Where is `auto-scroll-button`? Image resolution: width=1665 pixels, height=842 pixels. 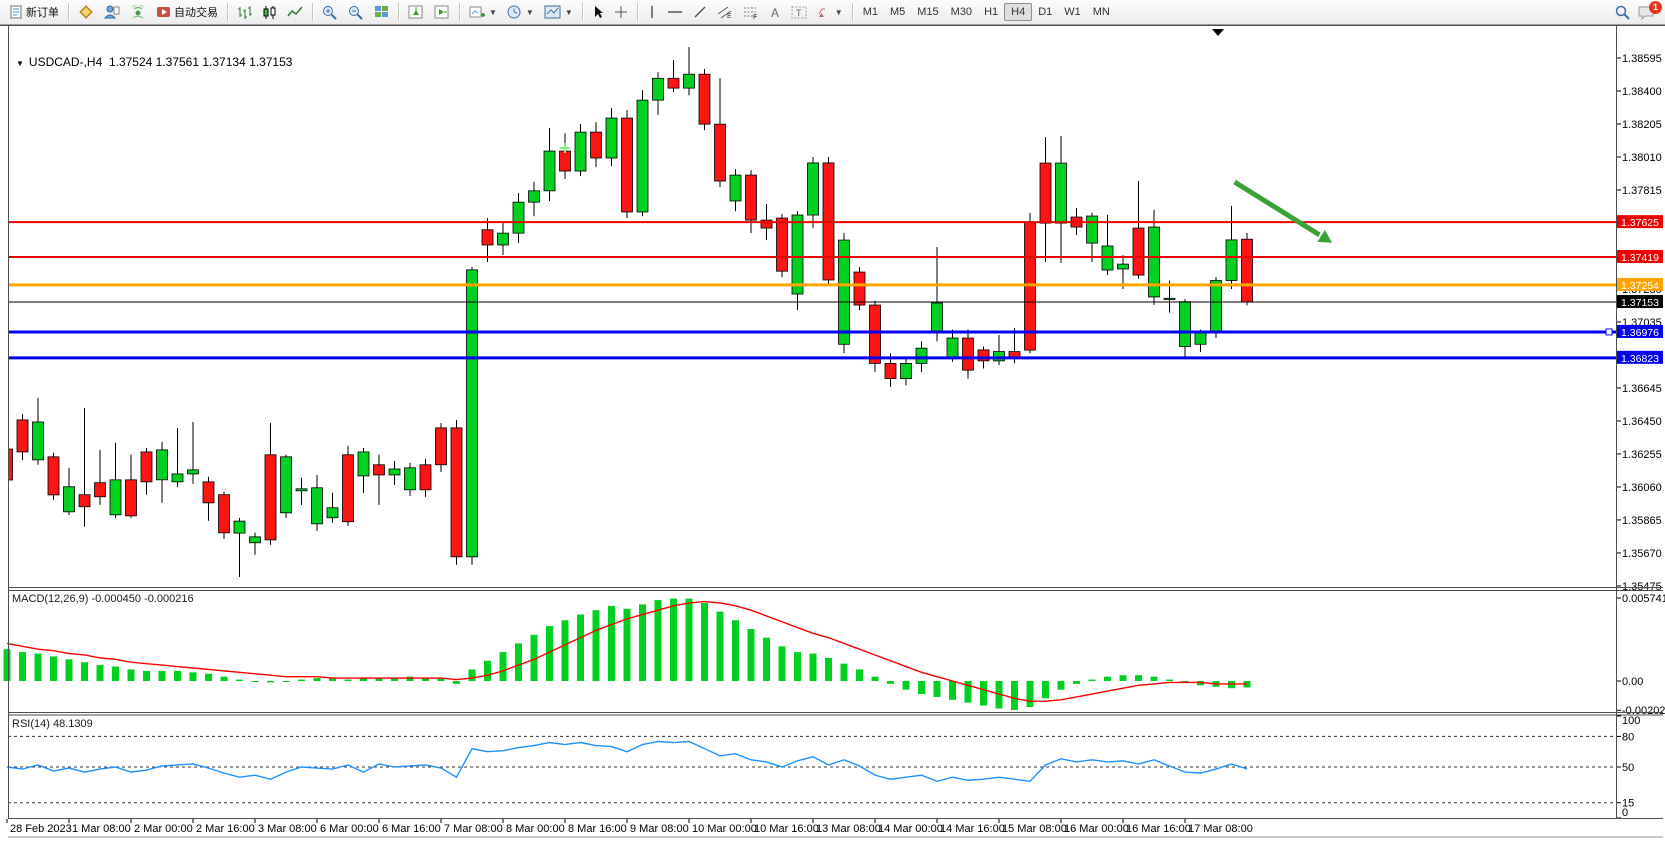
auto-scroll-button is located at coordinates (416, 12).